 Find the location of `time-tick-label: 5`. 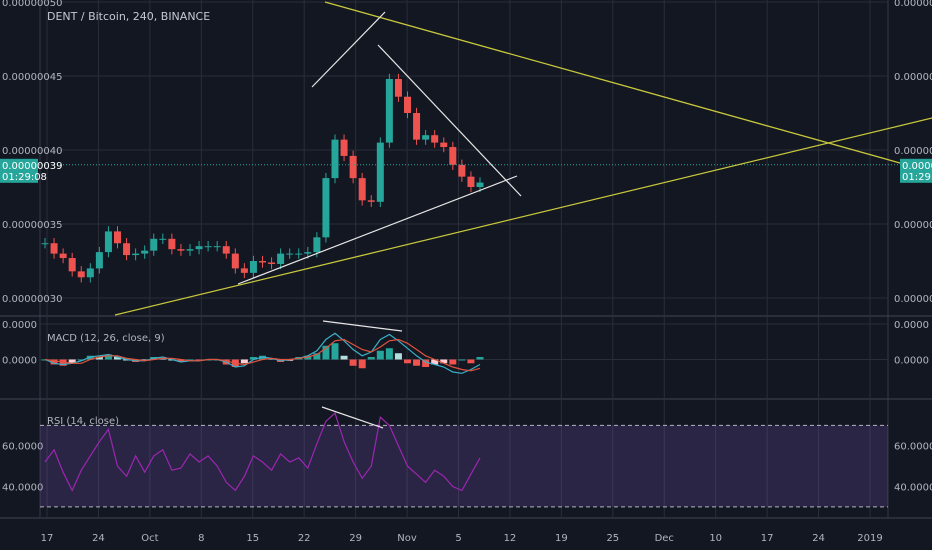

time-tick-label: 5 is located at coordinates (458, 538).